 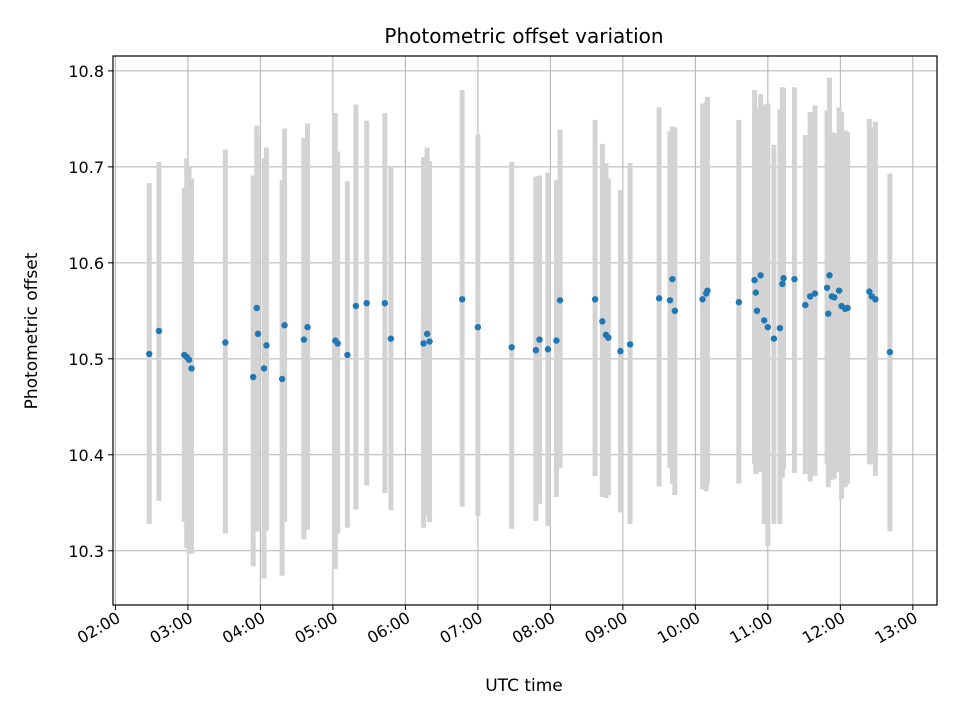 What do you see at coordinates (86, 71) in the screenshot?
I see `y-tick-label: 10.8` at bounding box center [86, 71].